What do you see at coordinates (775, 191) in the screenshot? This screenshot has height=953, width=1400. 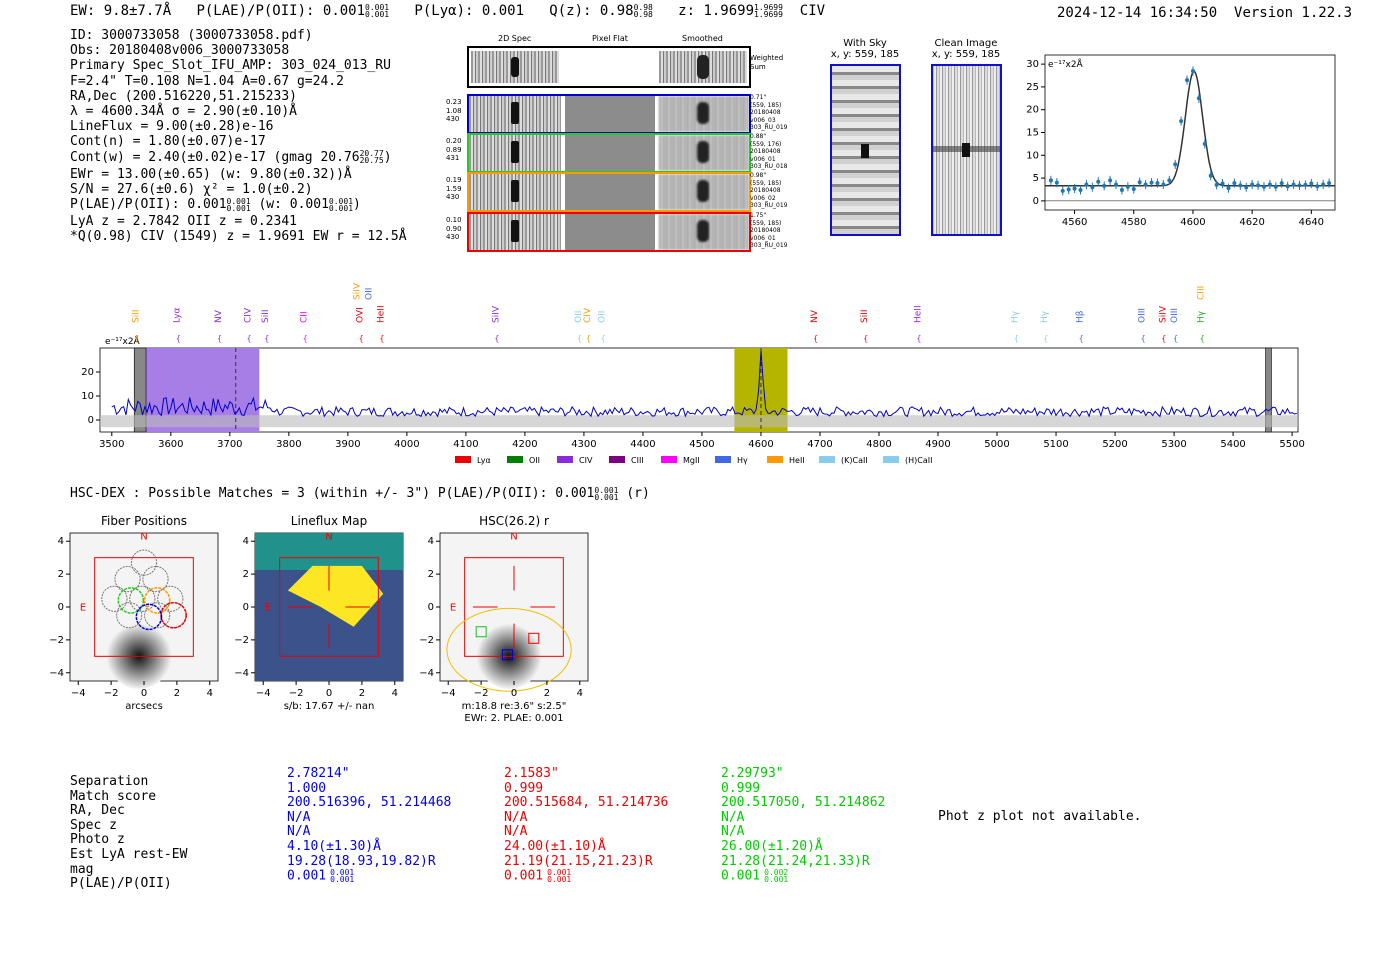 I see `cutout-row-info: 0.98" (559, 185) 20180408 v006_02 303_RU_019` at bounding box center [775, 191].